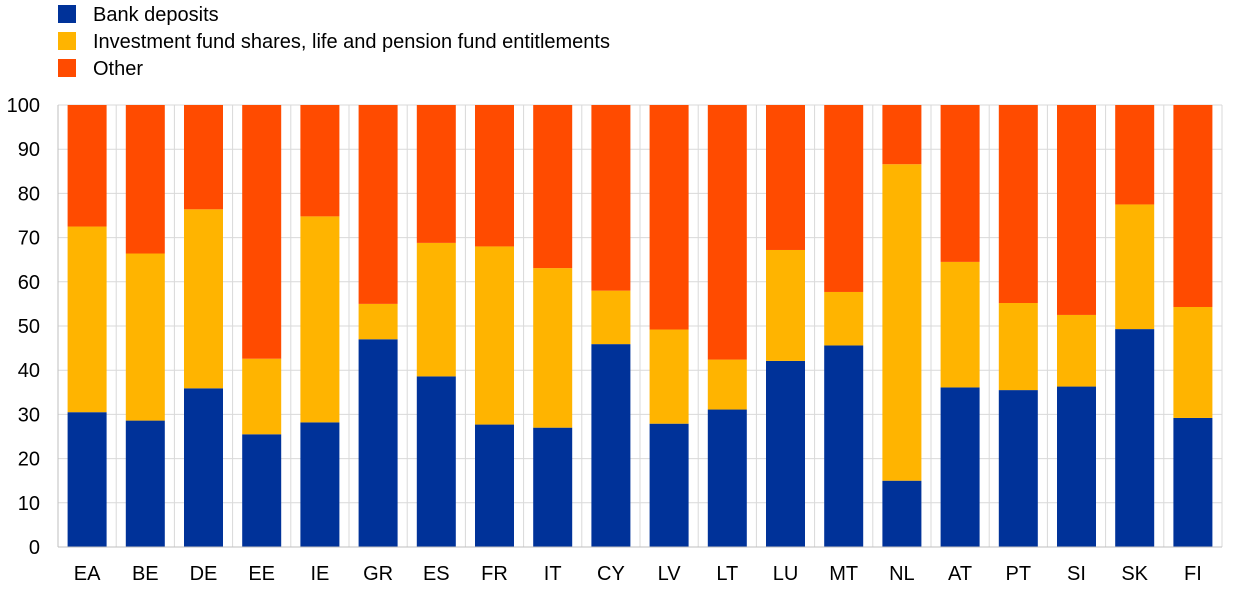  Describe the element at coordinates (902, 574) in the screenshot. I see `x-tick-label-NL: NL` at that location.